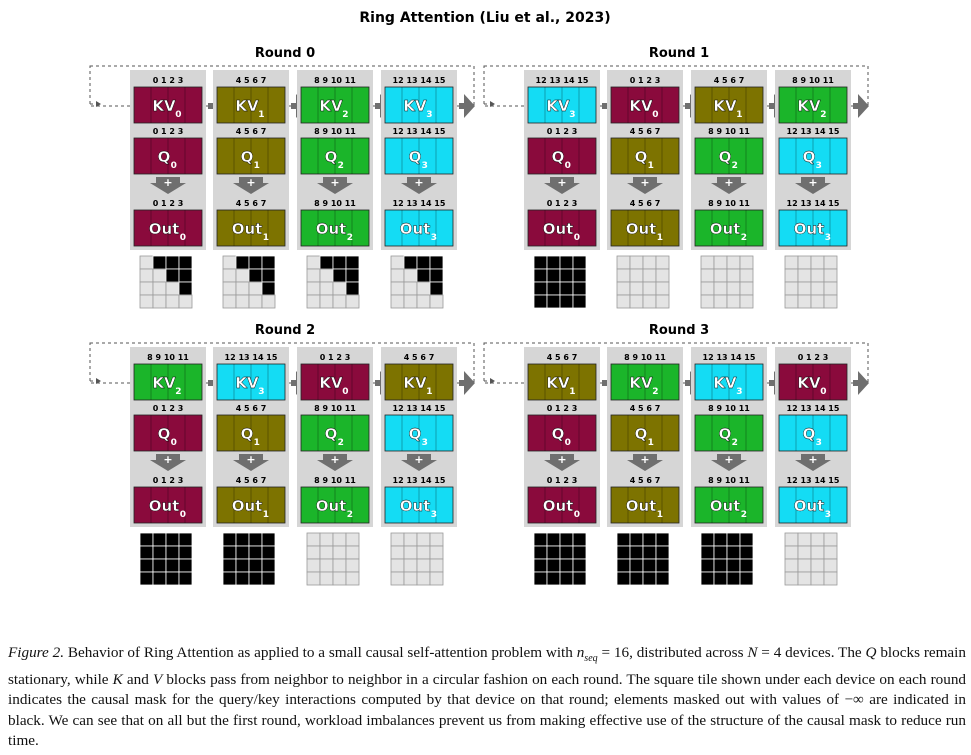  What do you see at coordinates (645, 80) in the screenshot?
I see `kv-index-label: 0 1 2 3` at bounding box center [645, 80].